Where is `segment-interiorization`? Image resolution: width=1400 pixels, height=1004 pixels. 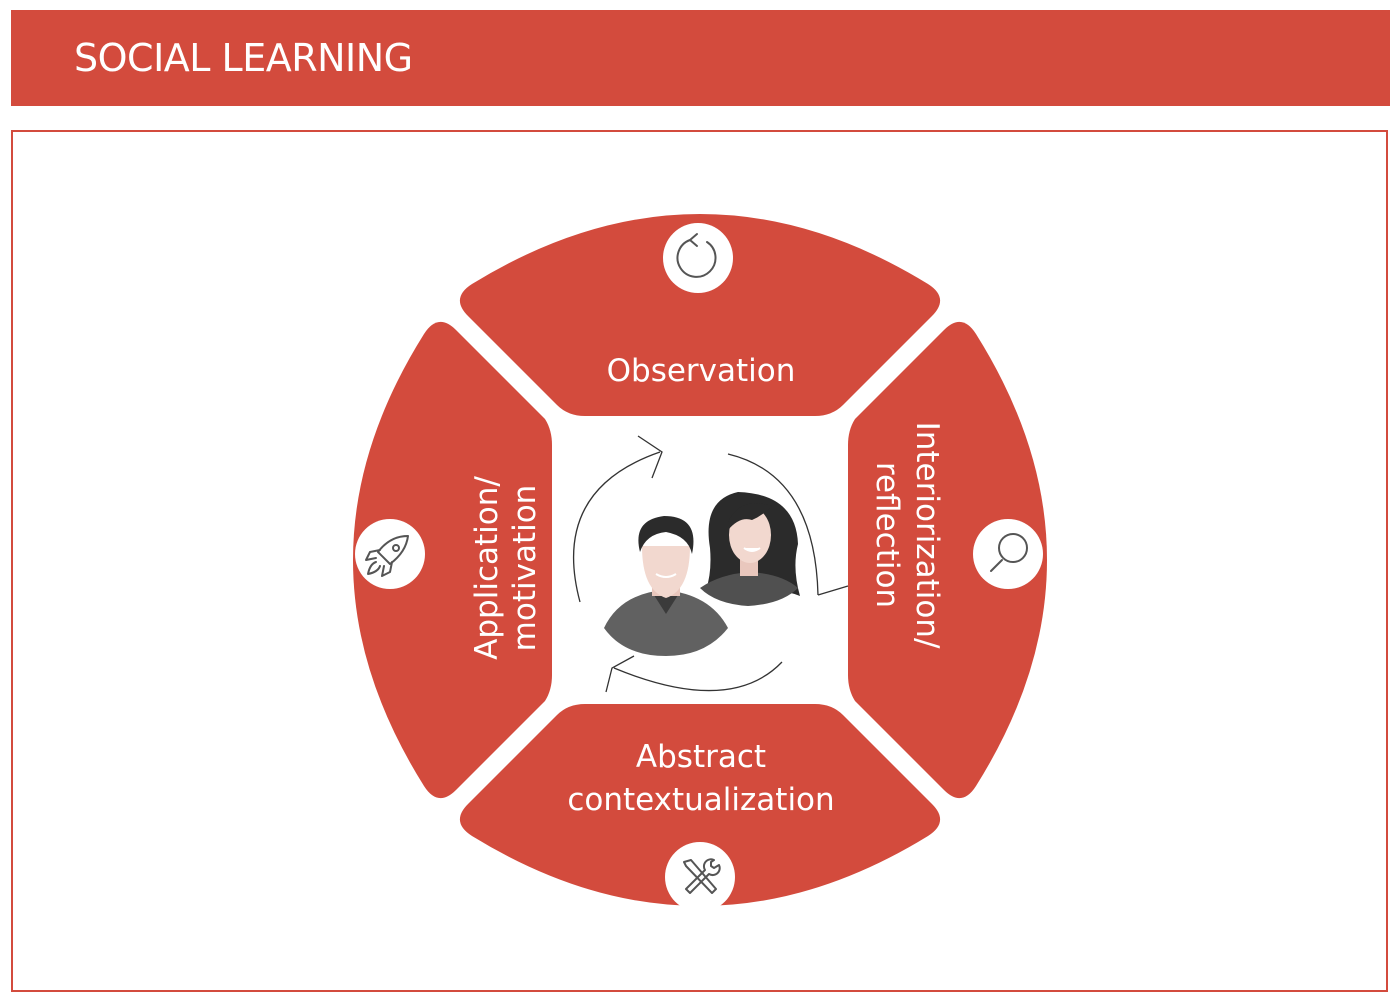
segment-interiorization is located at coordinates (947, 560).